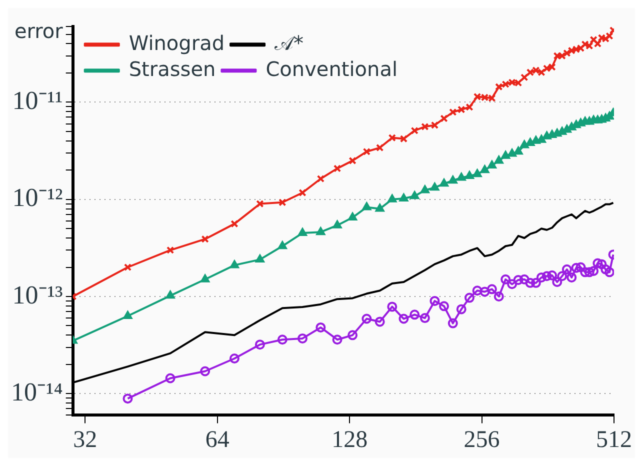  What do you see at coordinates (37, 391) in the screenshot?
I see `y-tick-label: 10⁻¹⁴` at bounding box center [37, 391].